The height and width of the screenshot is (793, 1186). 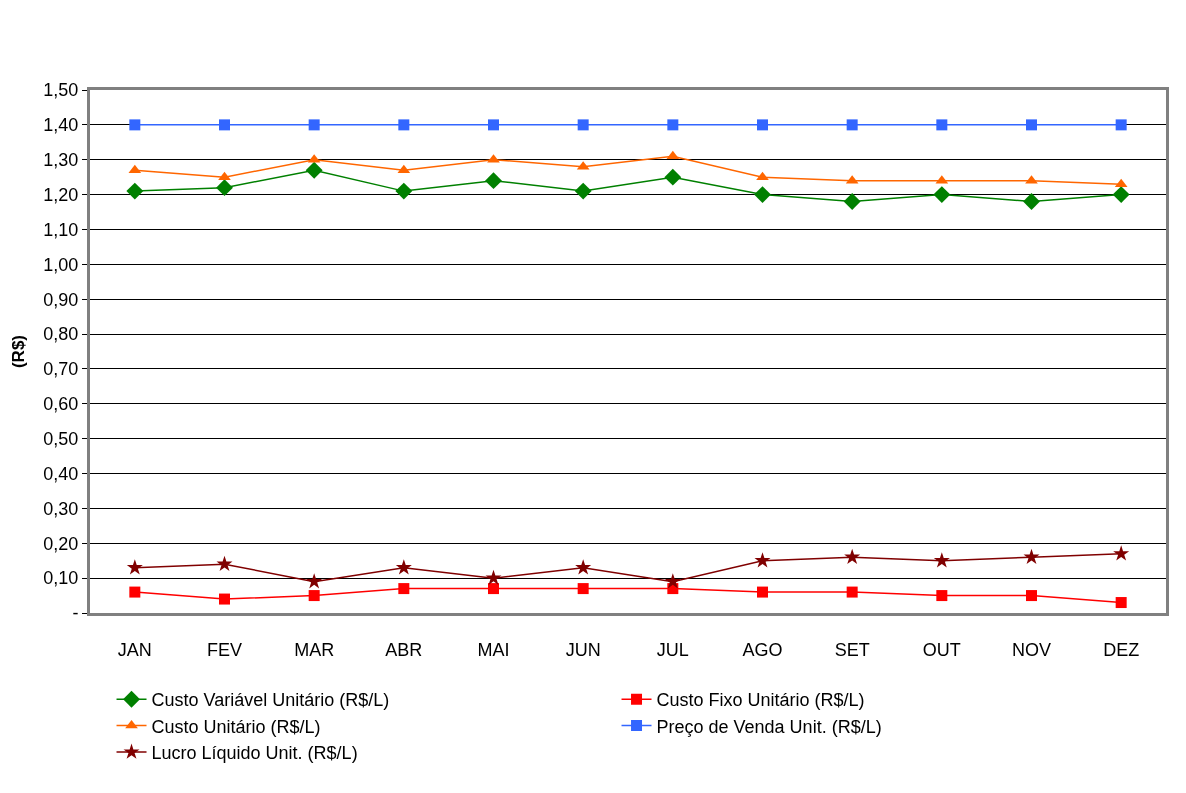 I want to click on x-tick-label: NOV, so click(x=1031, y=649).